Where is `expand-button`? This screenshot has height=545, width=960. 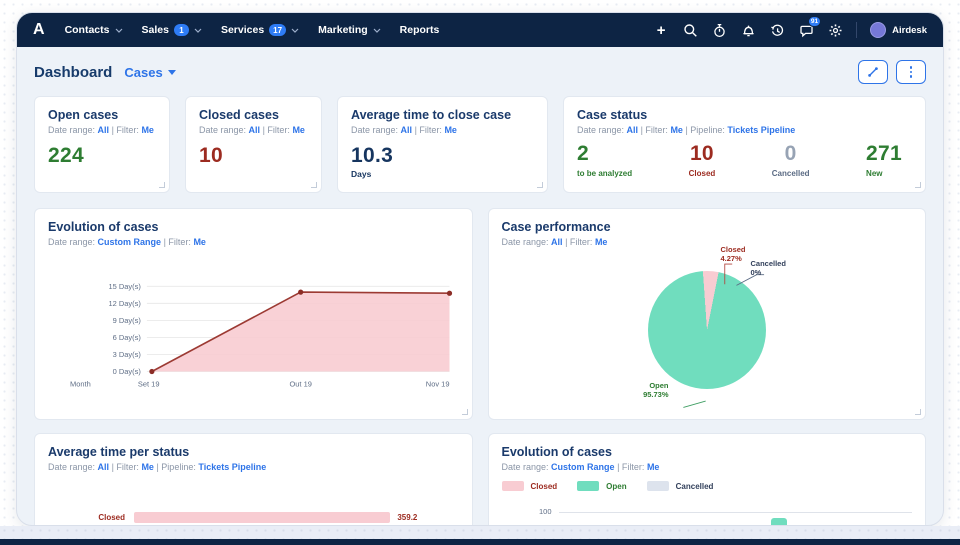 expand-button is located at coordinates (873, 72).